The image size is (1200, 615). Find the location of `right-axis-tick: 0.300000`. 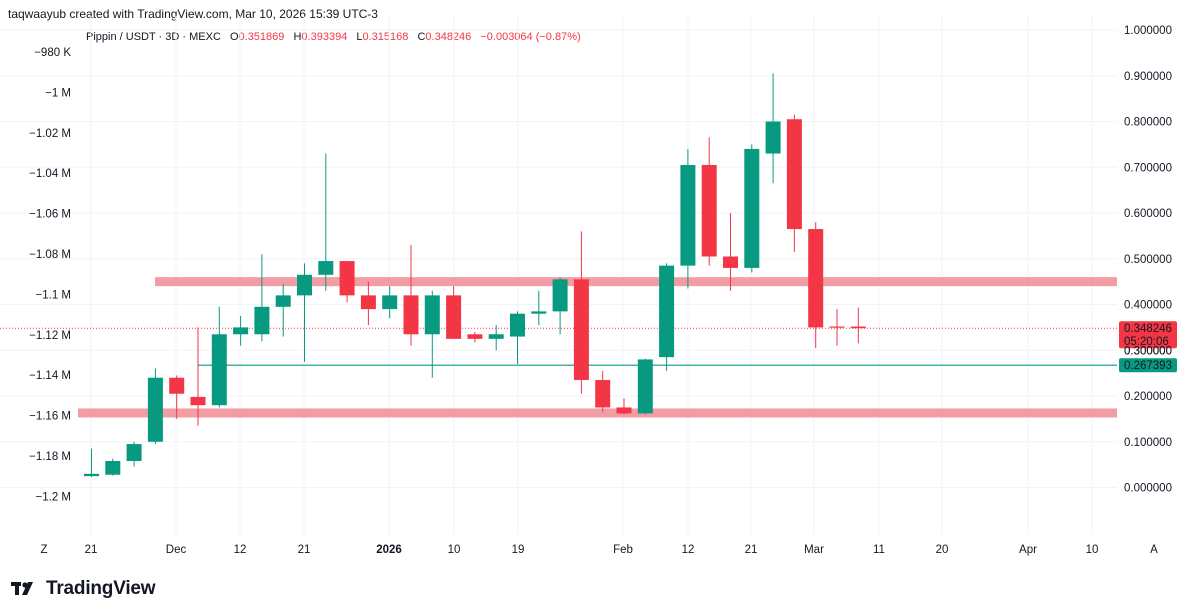

right-axis-tick: 0.300000 is located at coordinates (1148, 351).